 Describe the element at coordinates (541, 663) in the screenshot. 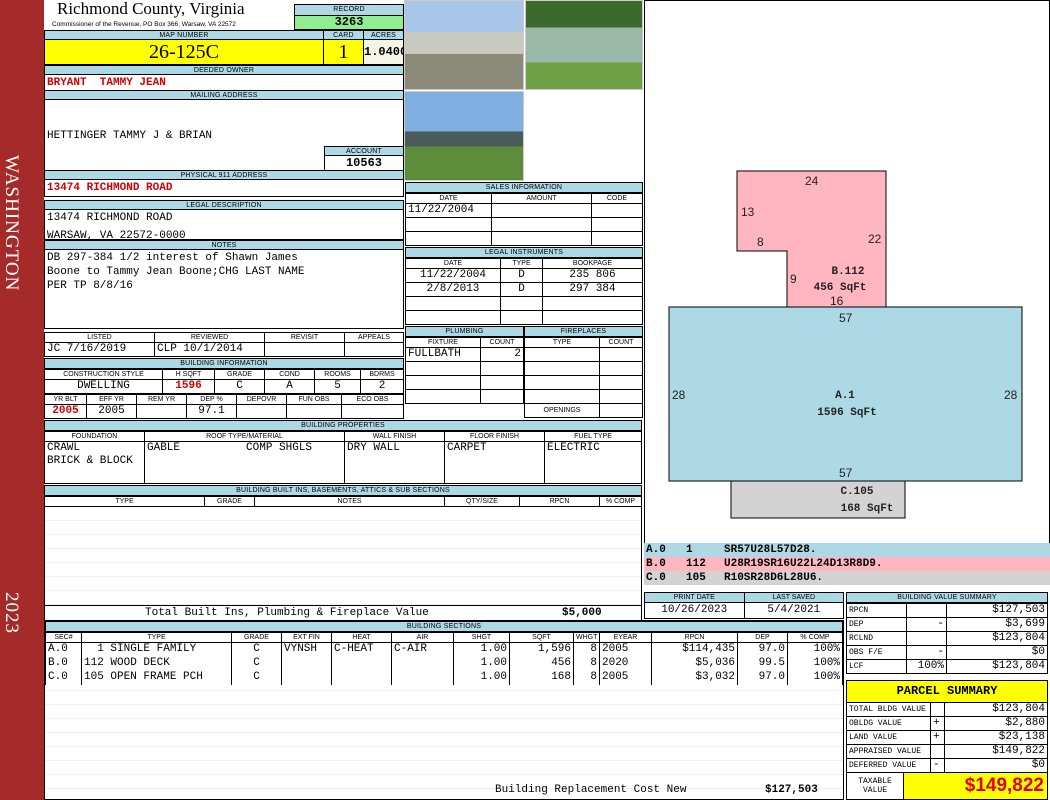

I see `section-row-cell: 456` at that location.